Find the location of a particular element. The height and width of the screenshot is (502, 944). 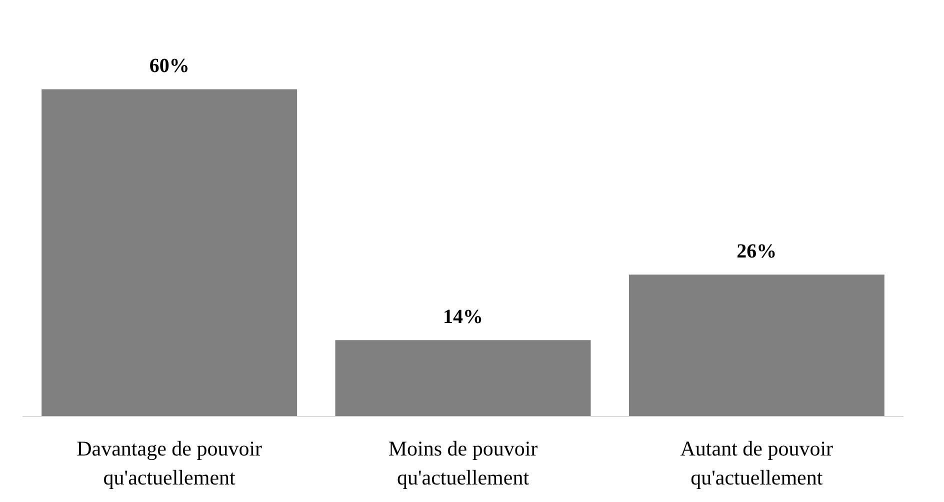

x-tick-label: Autant de pouvoir qu'actuellement is located at coordinates (757, 463).